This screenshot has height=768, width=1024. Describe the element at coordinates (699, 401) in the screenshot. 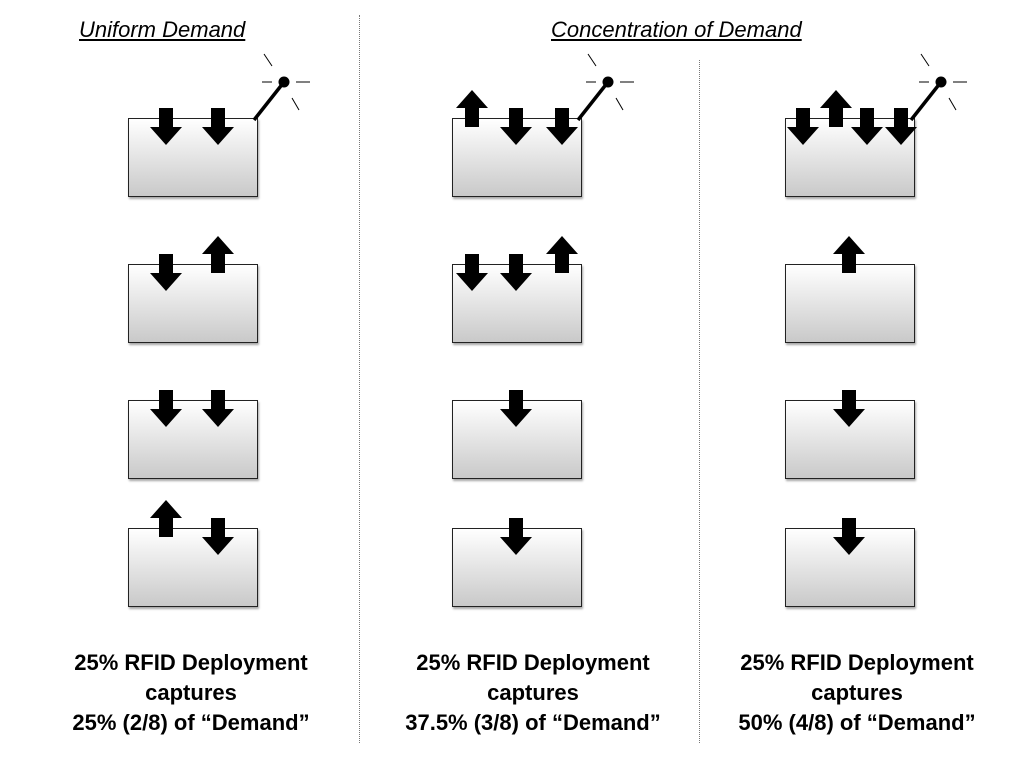

I see `divider-sub` at that location.